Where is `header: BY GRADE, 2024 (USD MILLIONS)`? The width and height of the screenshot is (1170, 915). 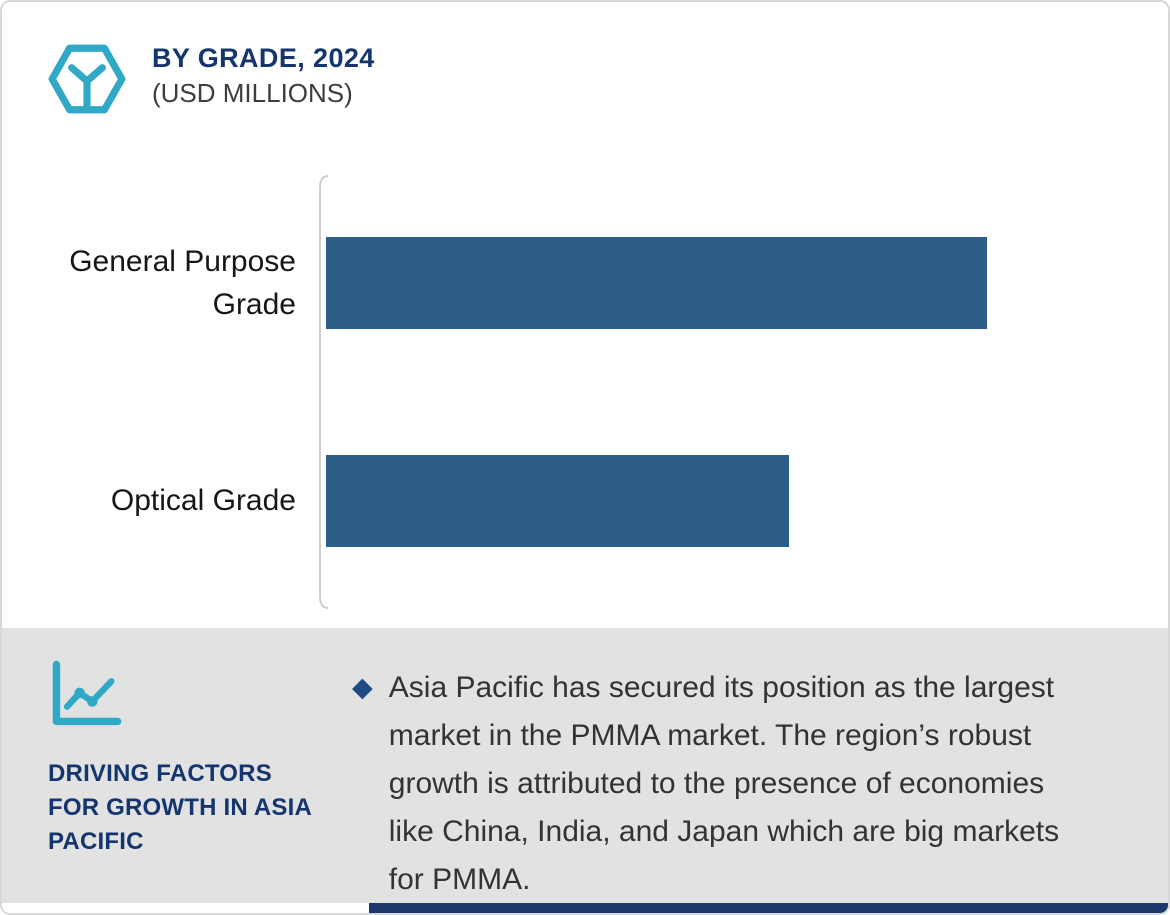 header: BY GRADE, 2024 (USD MILLIONS) is located at coordinates (592, 80).